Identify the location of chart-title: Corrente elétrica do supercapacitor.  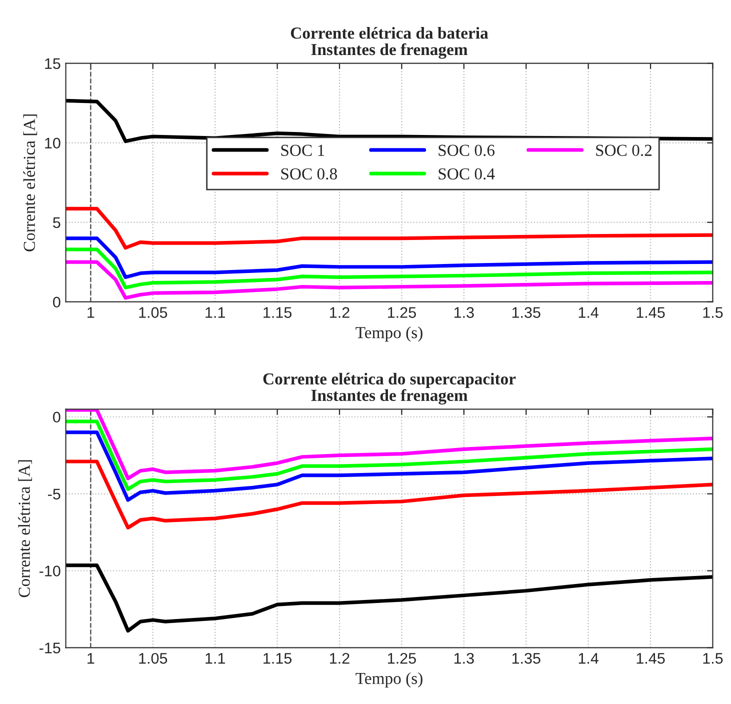
(389, 380).